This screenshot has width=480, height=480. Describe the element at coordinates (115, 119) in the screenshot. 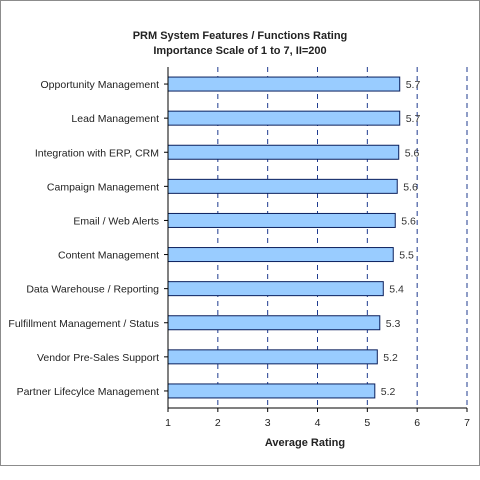

I see `category-label: Lead Management` at that location.